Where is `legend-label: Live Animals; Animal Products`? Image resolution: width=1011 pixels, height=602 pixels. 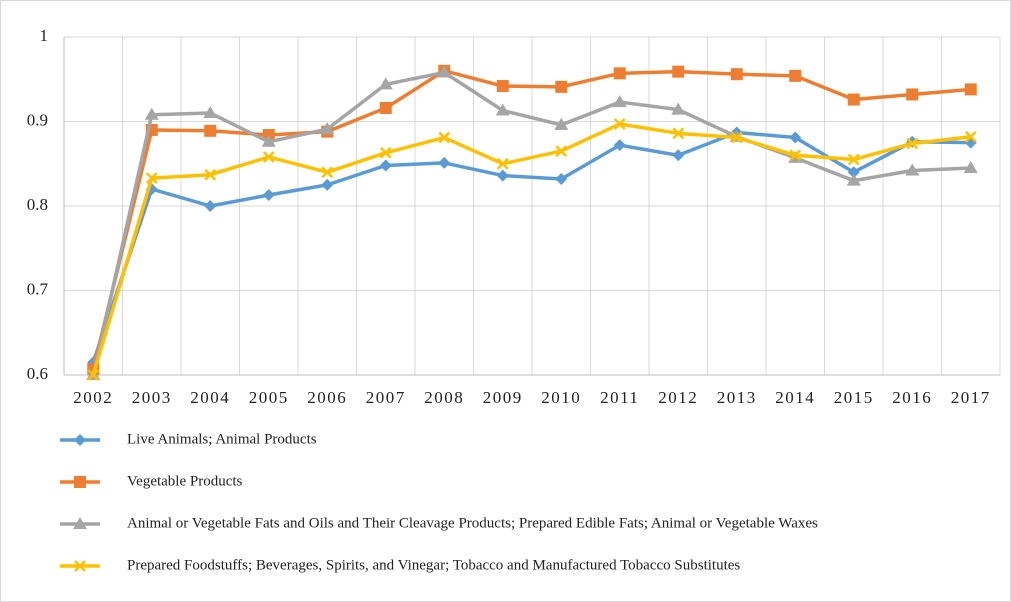 legend-label: Live Animals; Animal Products is located at coordinates (222, 439).